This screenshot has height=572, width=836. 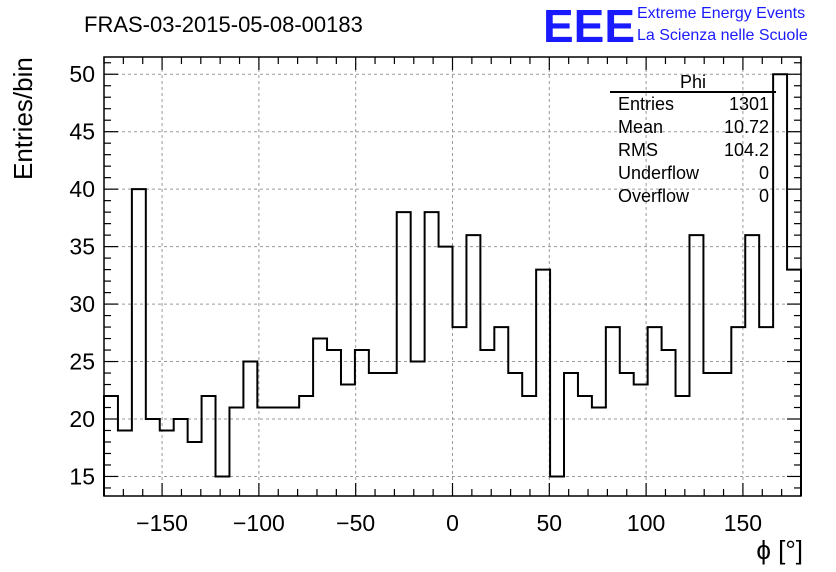 I want to click on x-tick-label: −150, so click(x=162, y=523).